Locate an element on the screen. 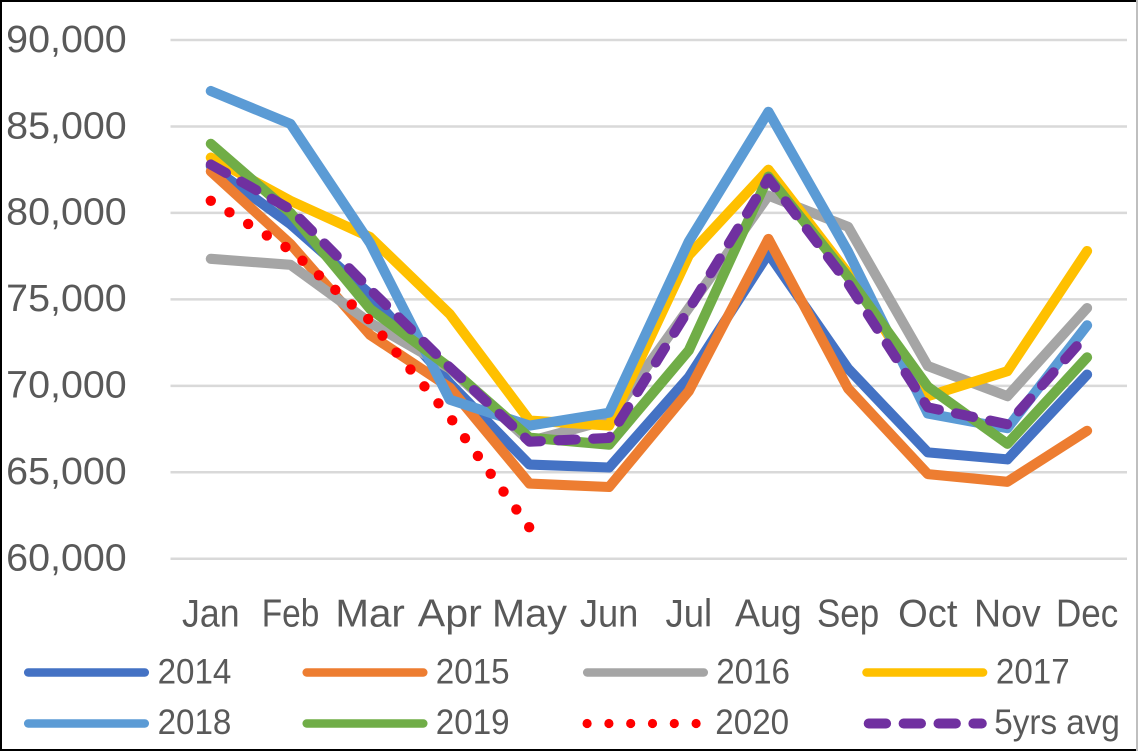 The image size is (1138, 751). svg-text: 70,000 is located at coordinates (66, 385).